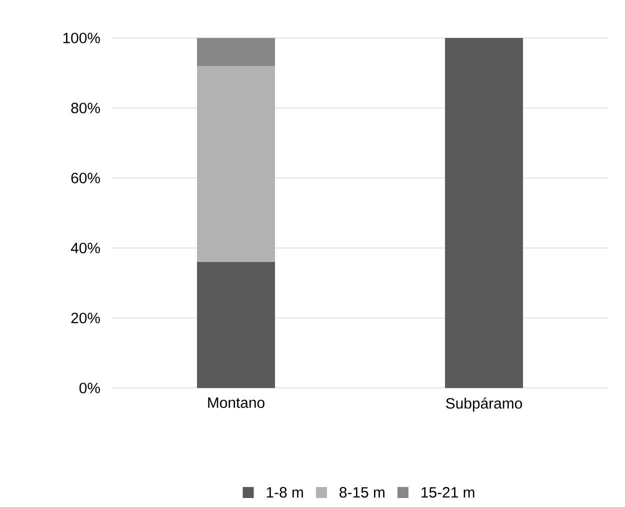 The height and width of the screenshot is (507, 625). I want to click on x-tick-label: Subpáramo, so click(484, 405).